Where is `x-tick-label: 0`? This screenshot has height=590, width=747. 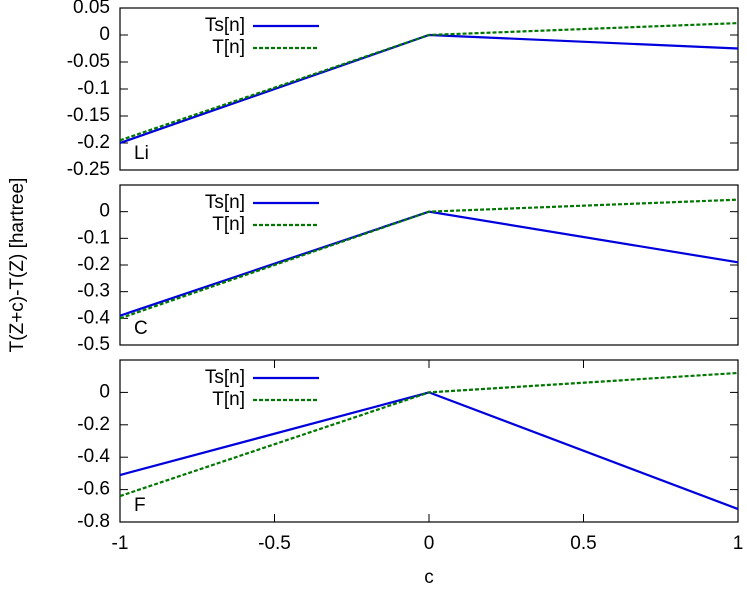
x-tick-label: 0 is located at coordinates (429, 543).